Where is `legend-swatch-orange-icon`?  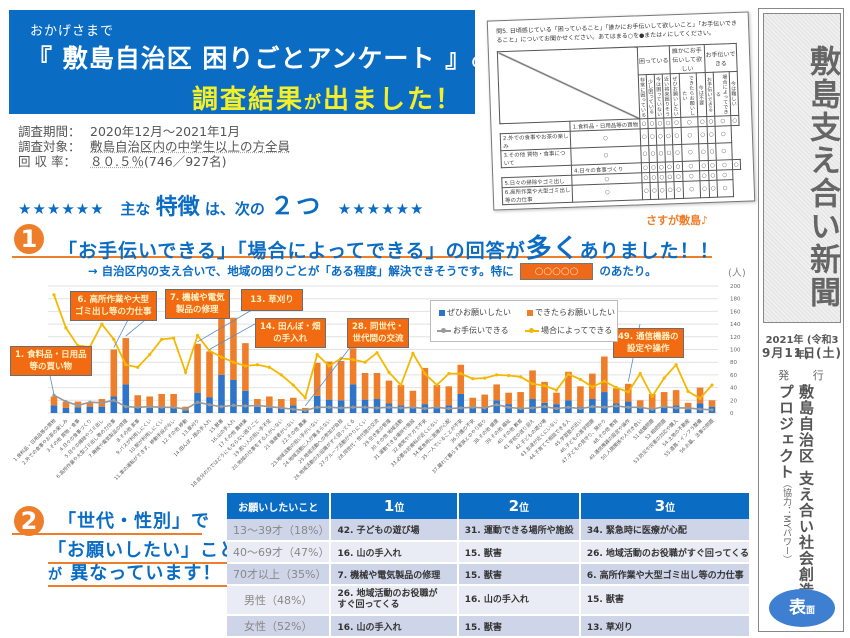
legend-swatch-orange-icon is located at coordinates (530, 312).